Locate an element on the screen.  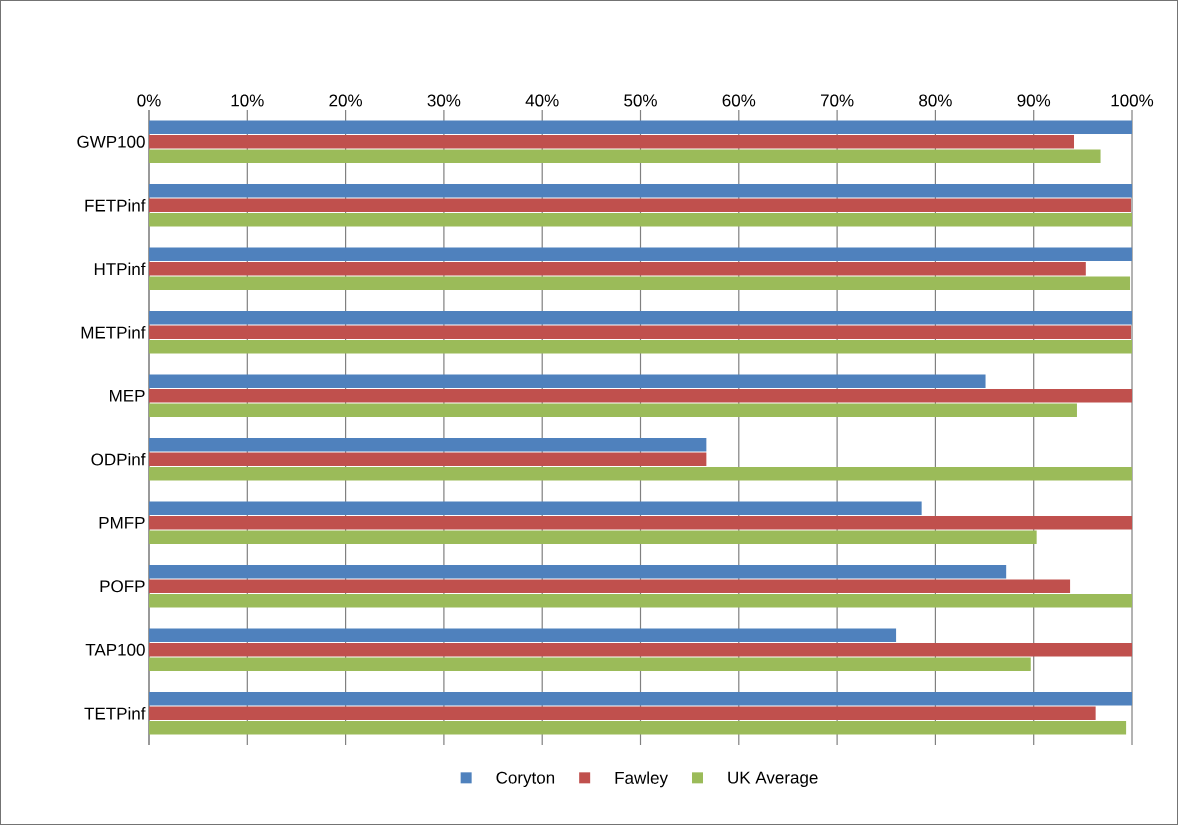
y-tick-label: GWP100 is located at coordinates (111, 141).